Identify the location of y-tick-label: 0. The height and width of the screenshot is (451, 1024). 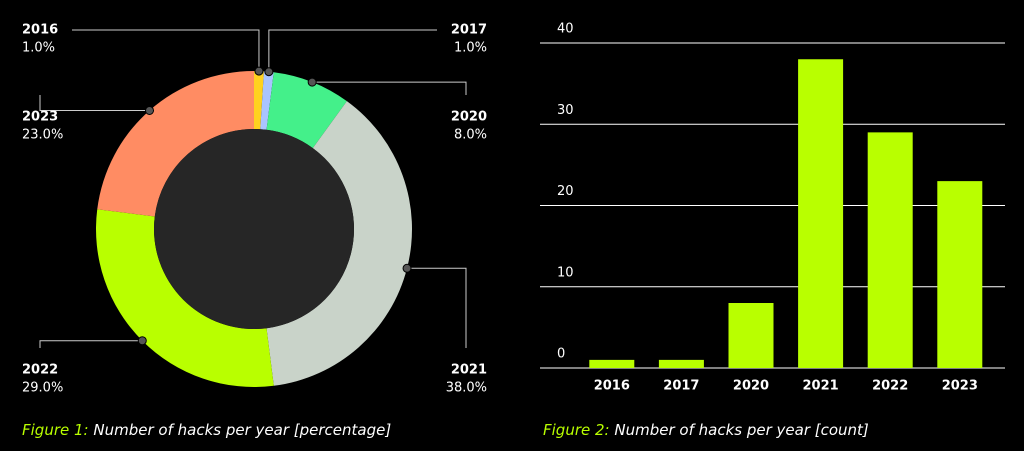
(561, 354).